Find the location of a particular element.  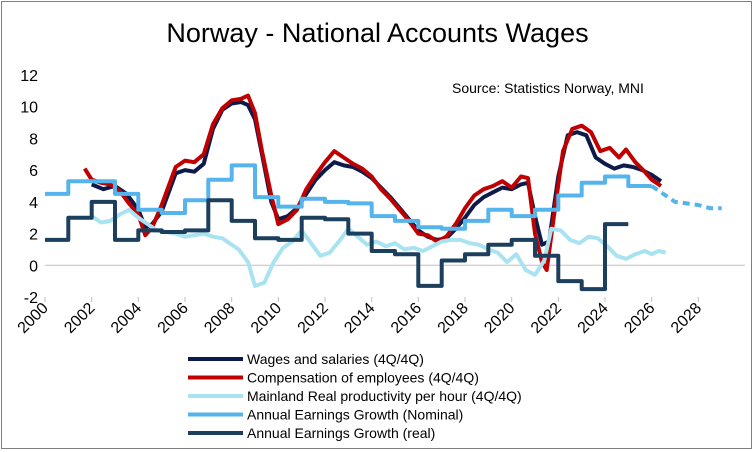

y-tick-label: 0 is located at coordinates (33, 266).